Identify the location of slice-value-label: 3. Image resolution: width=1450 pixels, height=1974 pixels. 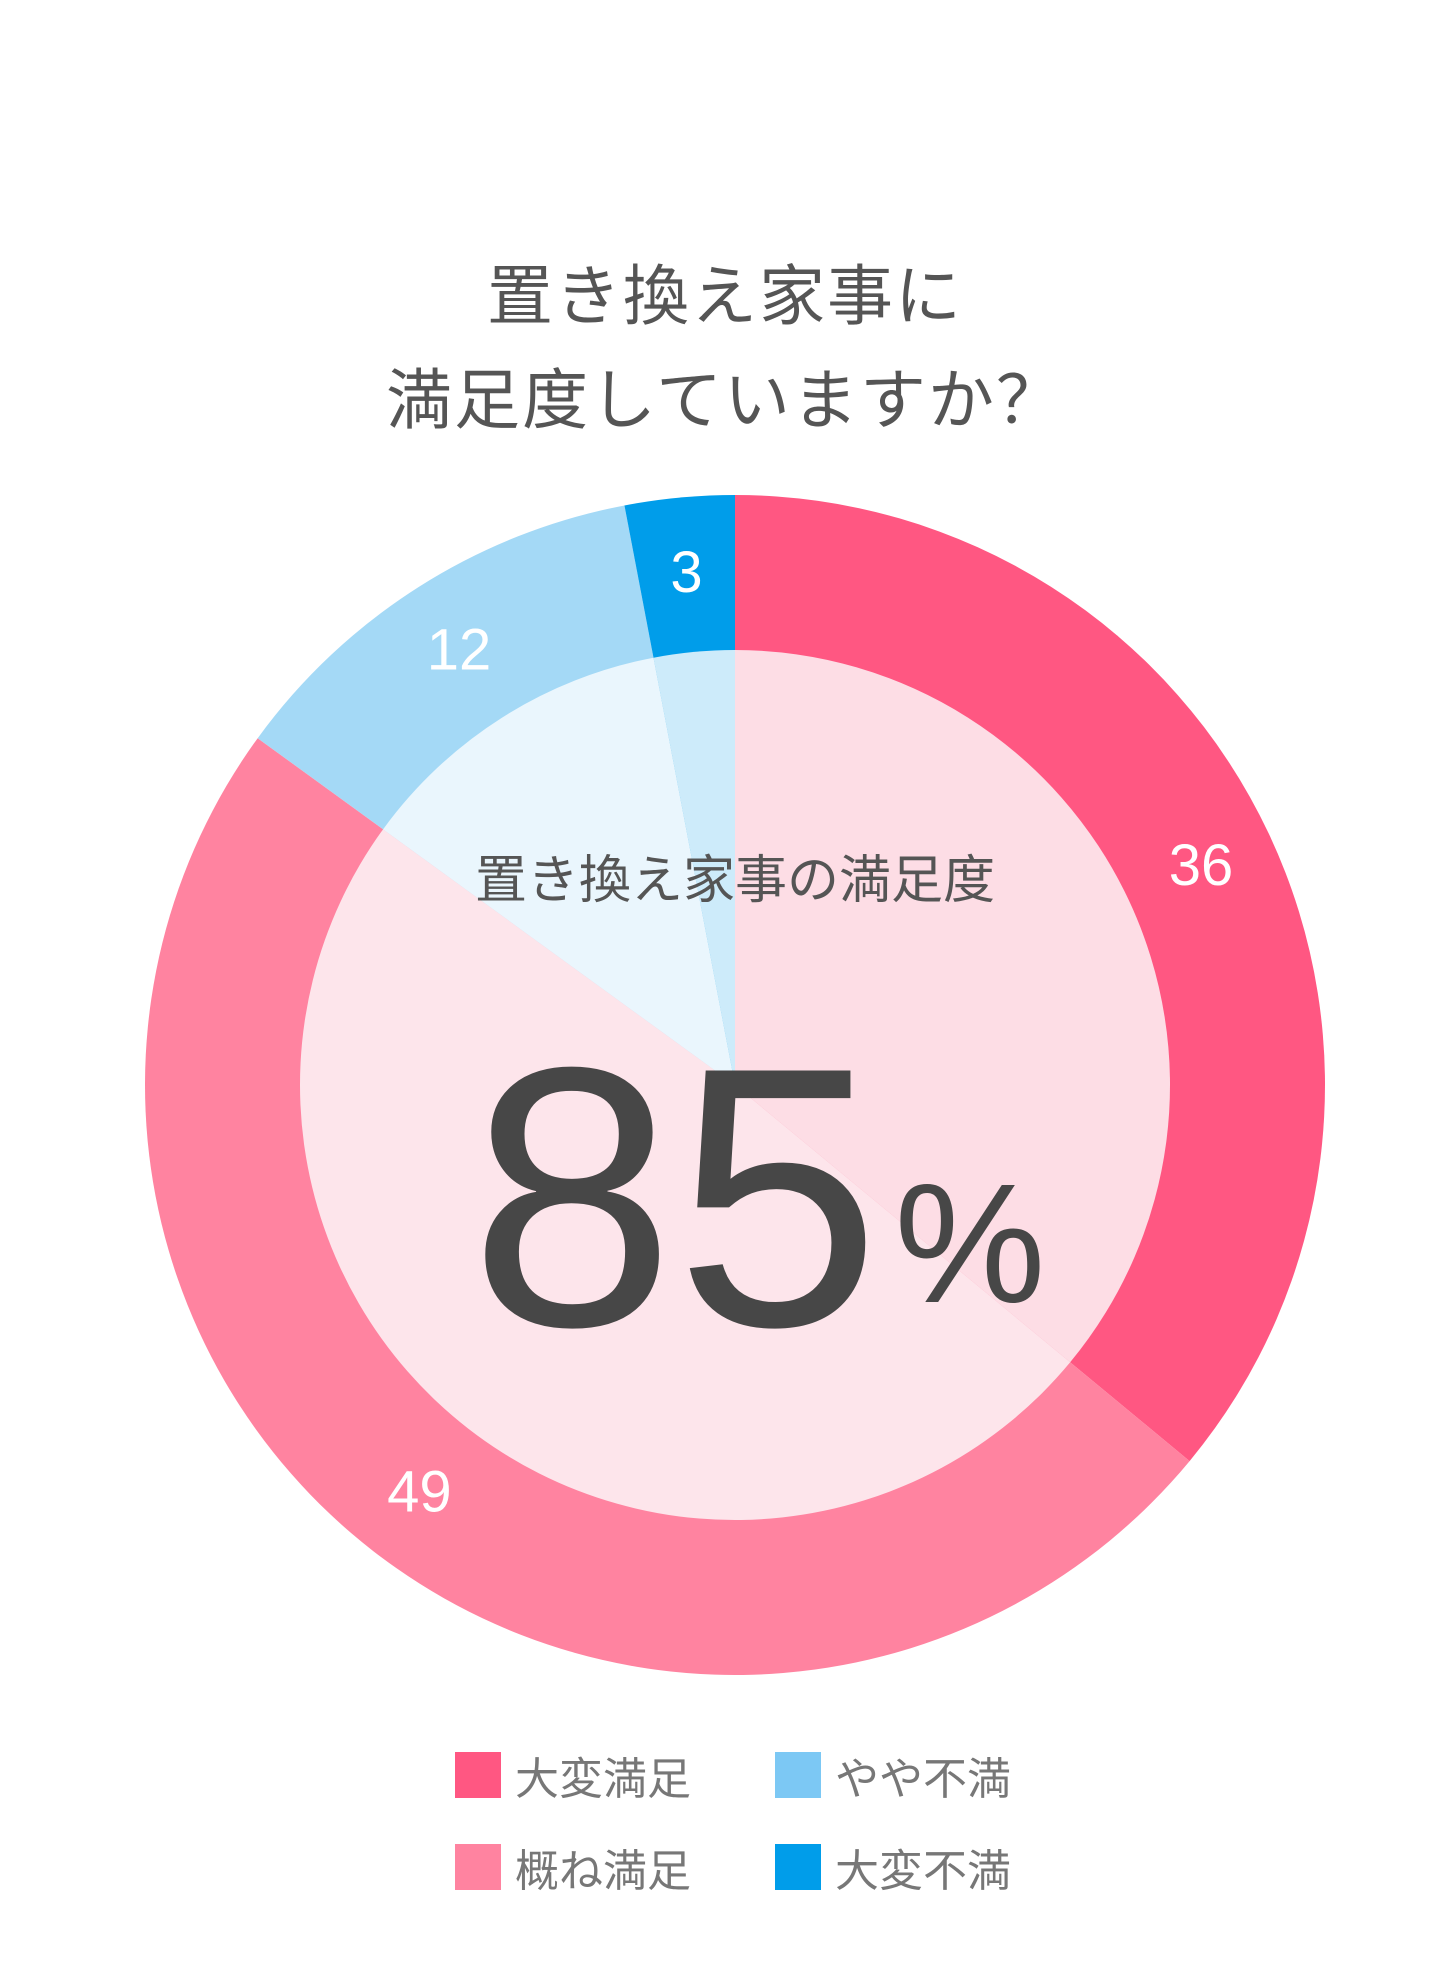
(686, 572).